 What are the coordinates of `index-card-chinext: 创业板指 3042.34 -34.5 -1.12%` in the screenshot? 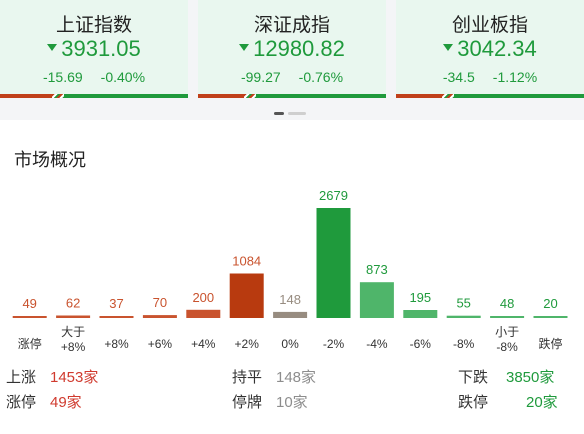 It's located at (490, 49).